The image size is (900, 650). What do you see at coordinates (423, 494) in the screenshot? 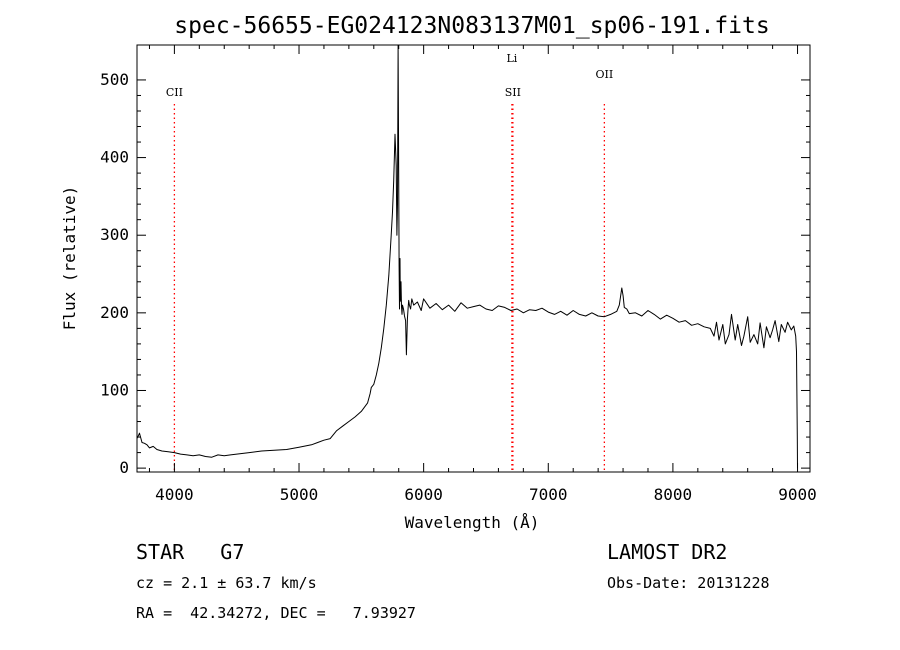
I see `x-tick-label: 6000` at bounding box center [423, 494].